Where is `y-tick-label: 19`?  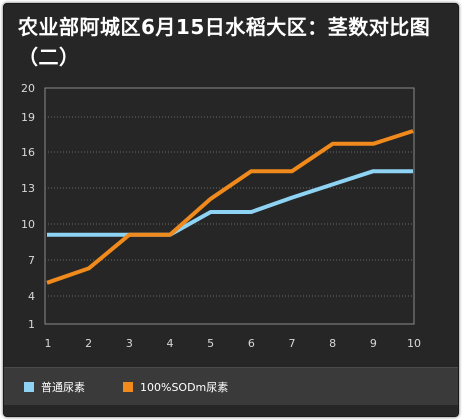 y-tick-label: 19 is located at coordinates (28, 117).